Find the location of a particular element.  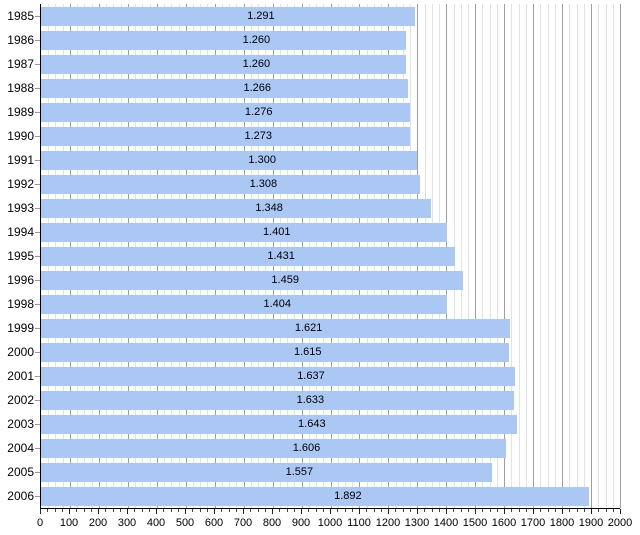

x-tick-label: 400 is located at coordinates (156, 523).